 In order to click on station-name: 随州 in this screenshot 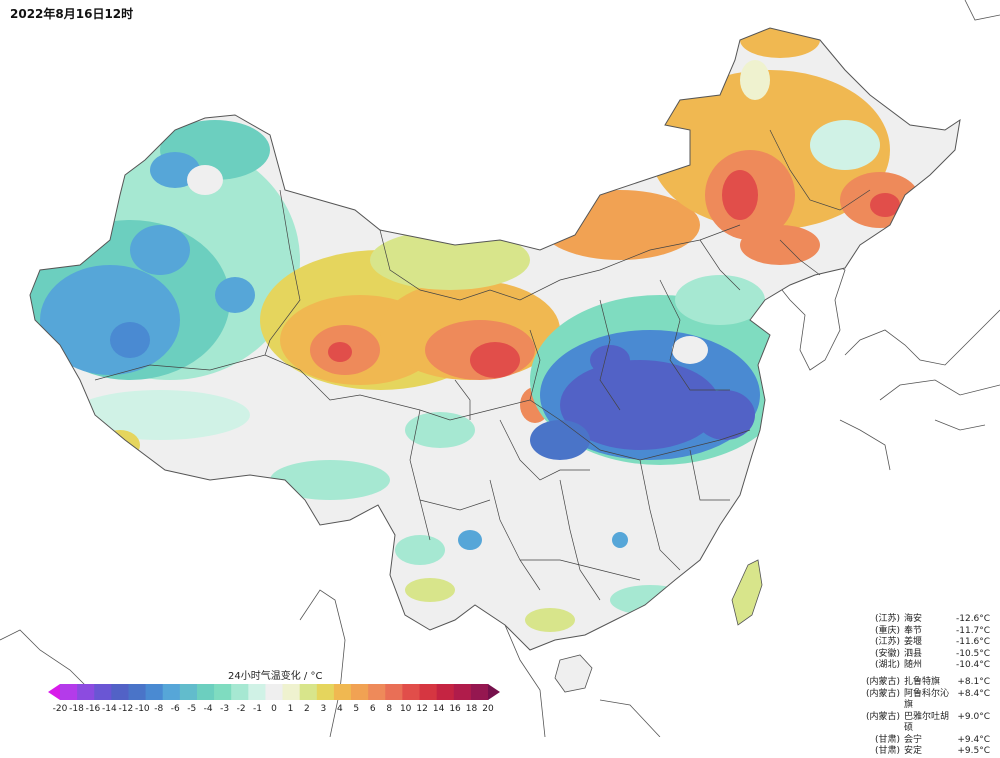, I will do `click(913, 665)`.